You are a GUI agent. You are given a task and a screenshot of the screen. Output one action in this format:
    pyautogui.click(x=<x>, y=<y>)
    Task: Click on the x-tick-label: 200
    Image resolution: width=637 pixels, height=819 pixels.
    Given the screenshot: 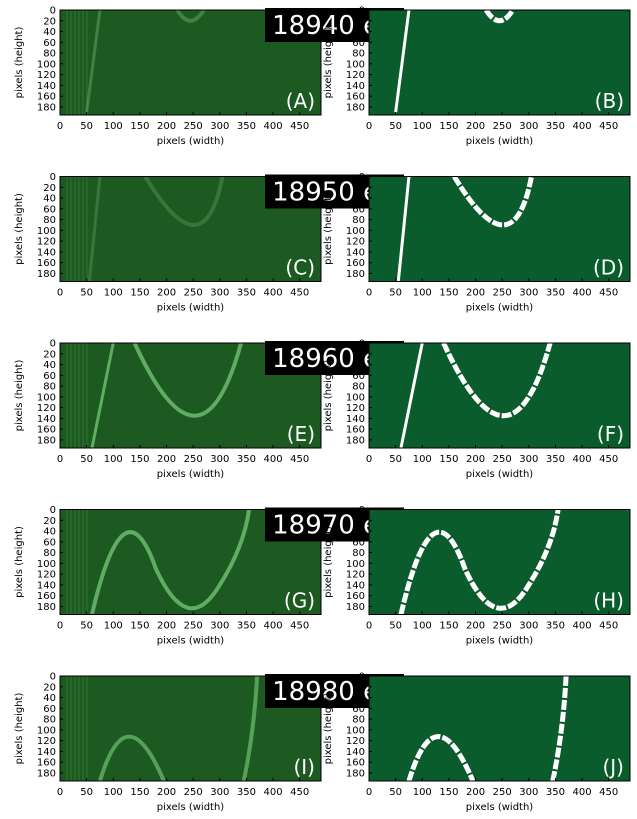 What is the action you would take?
    pyautogui.click(x=475, y=126)
    